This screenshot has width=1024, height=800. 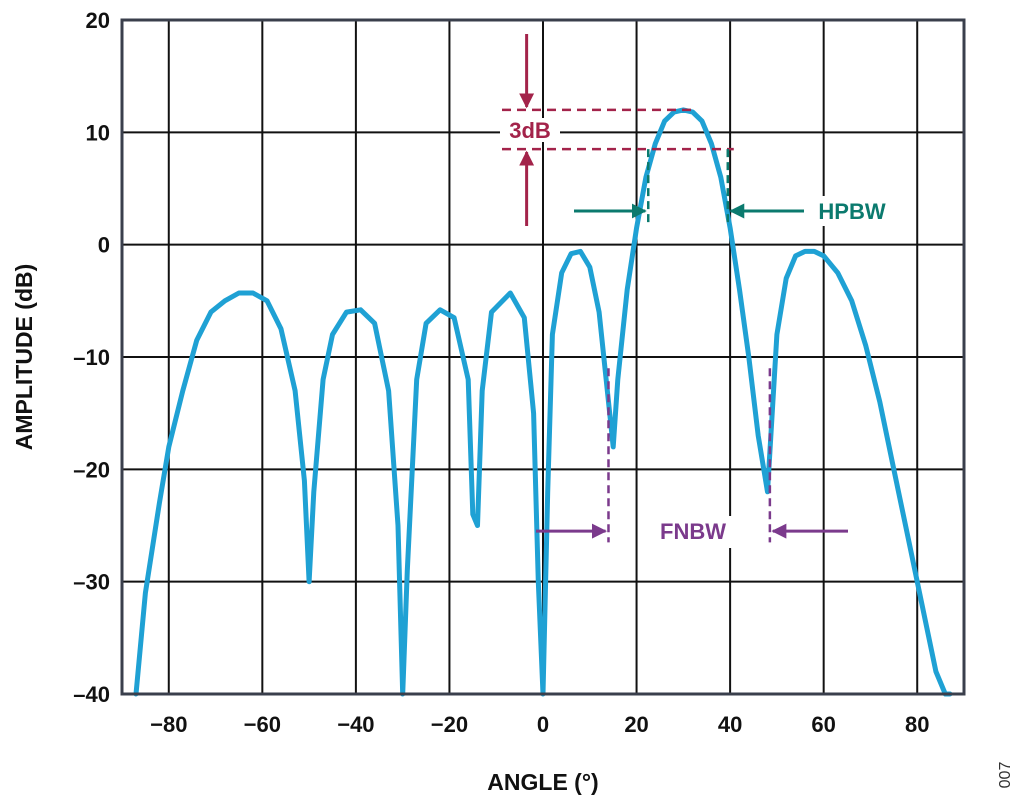 What do you see at coordinates (449, 724) in the screenshot?
I see `x-tick-label: −20` at bounding box center [449, 724].